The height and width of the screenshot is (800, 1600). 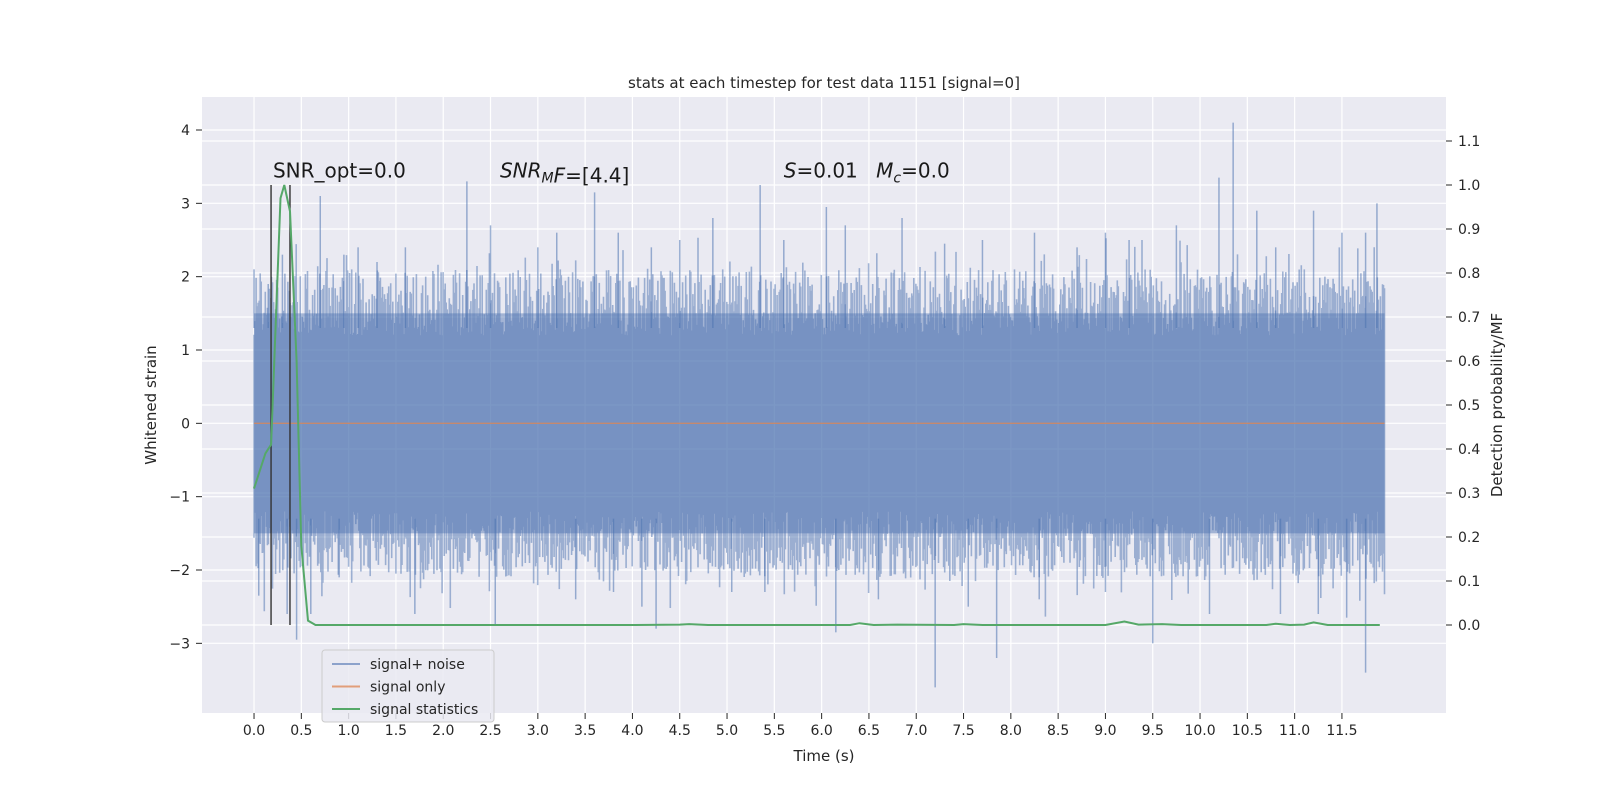 I want to click on x-tick-label: 5.5, so click(x=774, y=731).